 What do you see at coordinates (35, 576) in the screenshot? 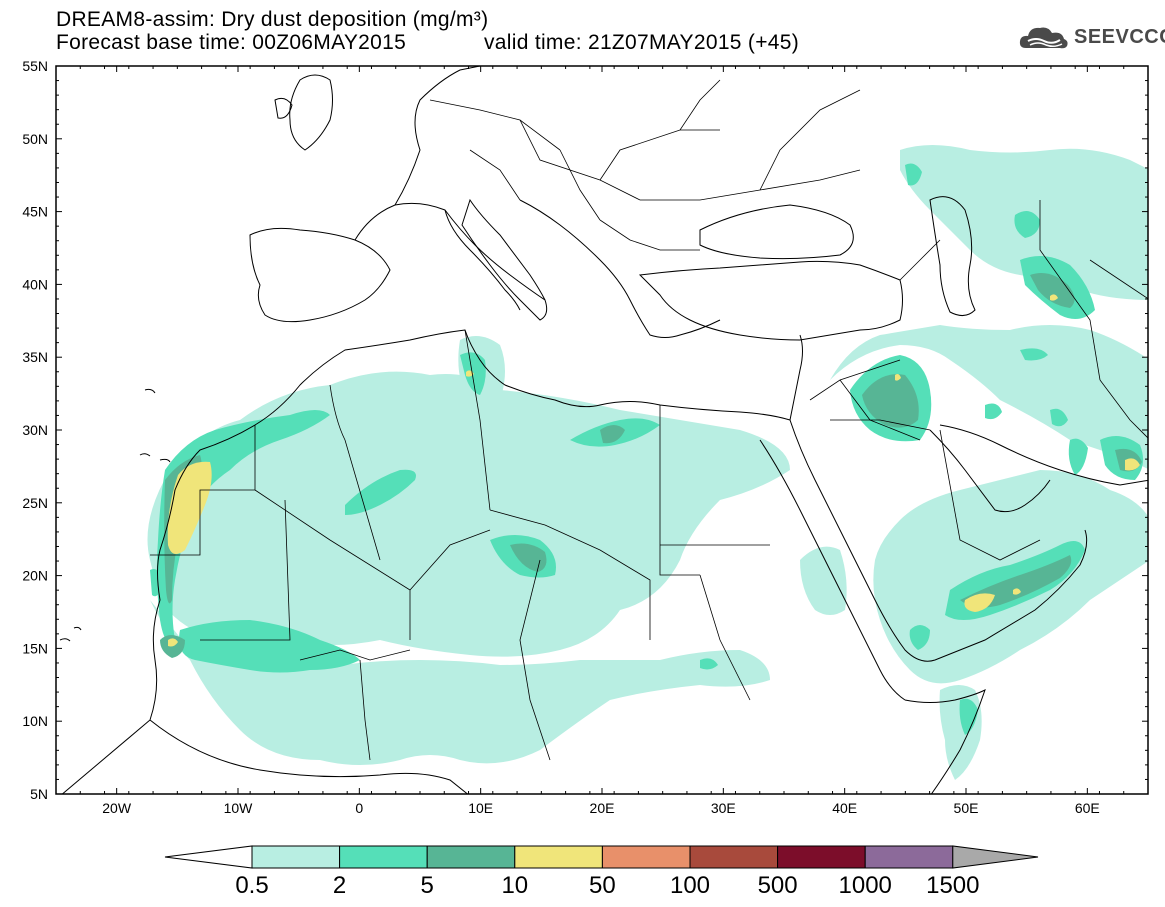
I see `lat-label: 20N` at bounding box center [35, 576].